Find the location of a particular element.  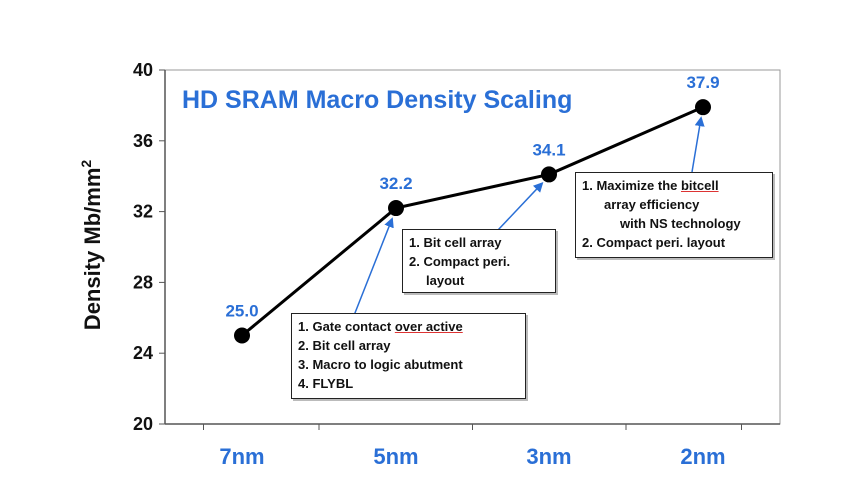

annotation-2nm-line-4: 2. Compact peri. layout is located at coordinates (654, 242).